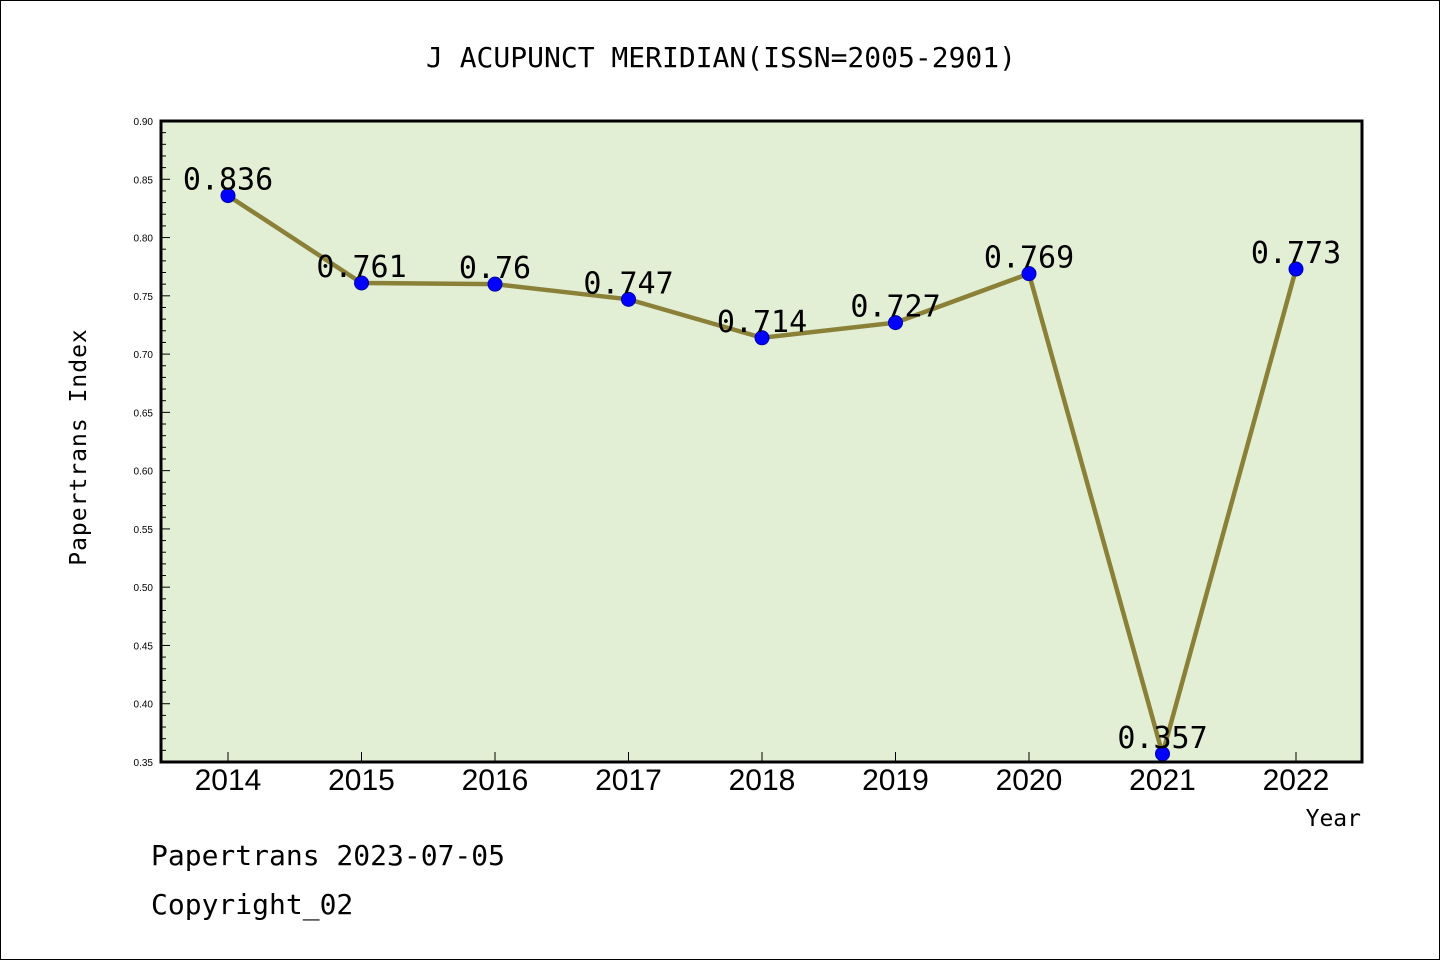  Describe the element at coordinates (762, 780) in the screenshot. I see `x-tick-label: 2018` at that location.